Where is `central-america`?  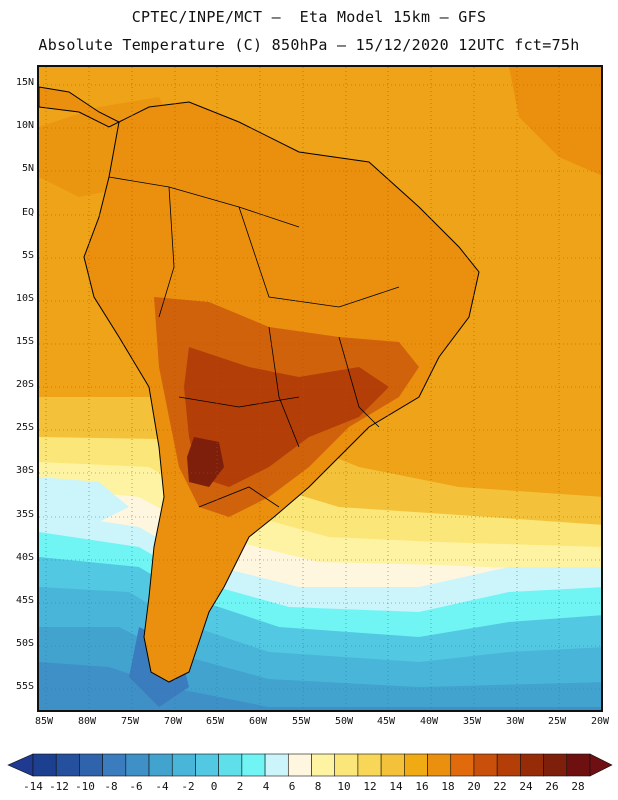 central-america is located at coordinates (80, 107).